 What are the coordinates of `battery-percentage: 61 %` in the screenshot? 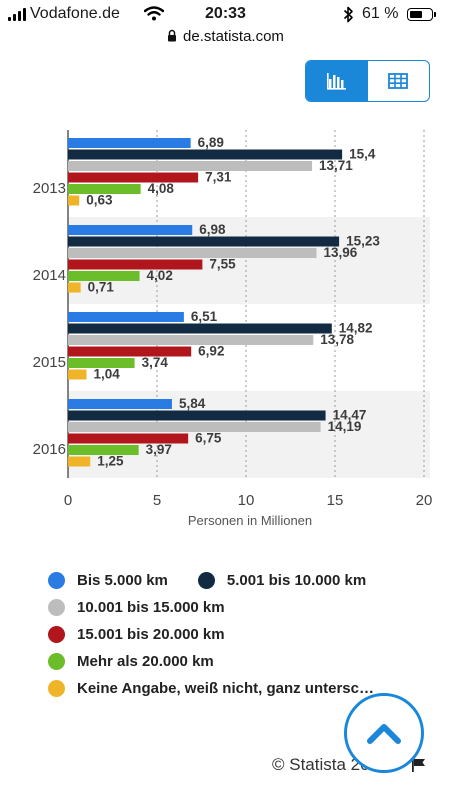 It's located at (380, 13).